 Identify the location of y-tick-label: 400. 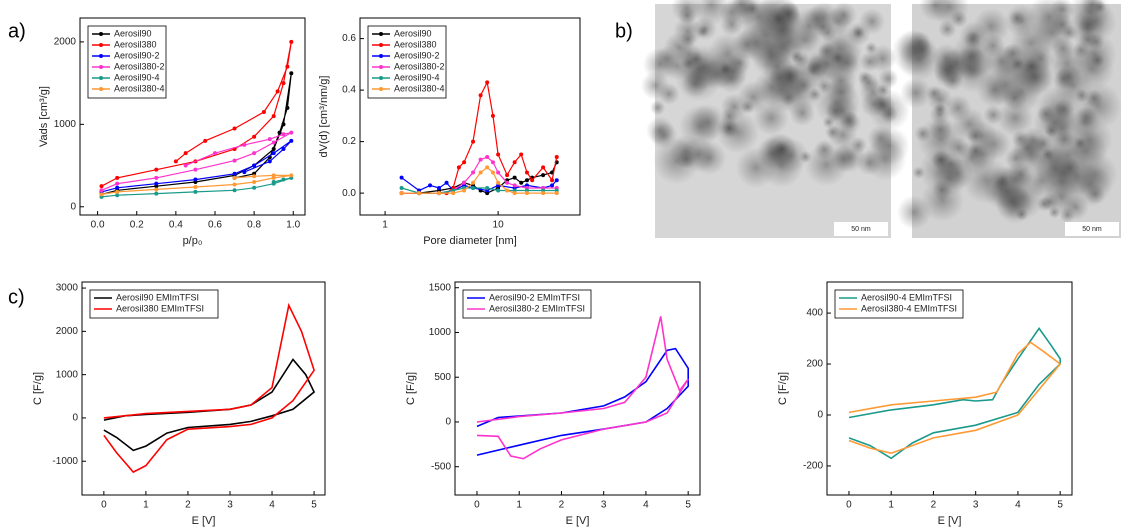
(814, 313).